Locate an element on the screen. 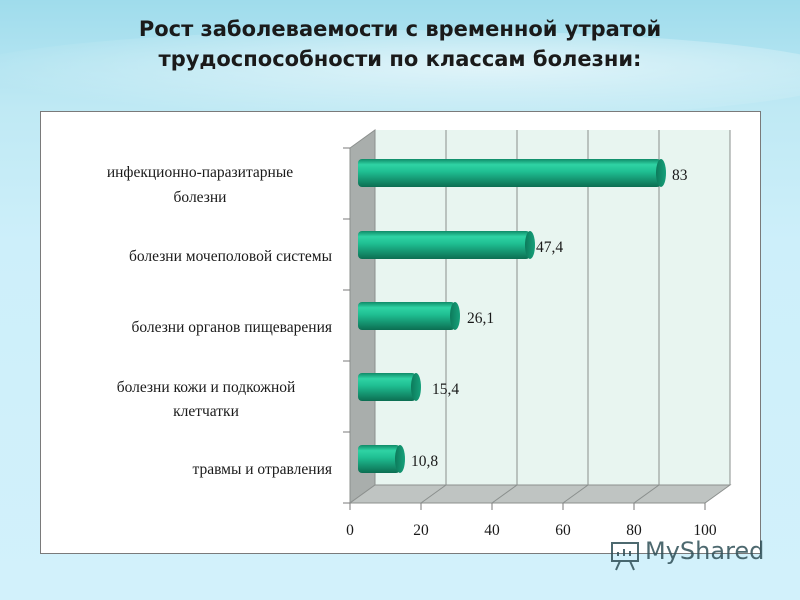 The height and width of the screenshot is (600, 800). y-axis-ticks is located at coordinates (346, 325).